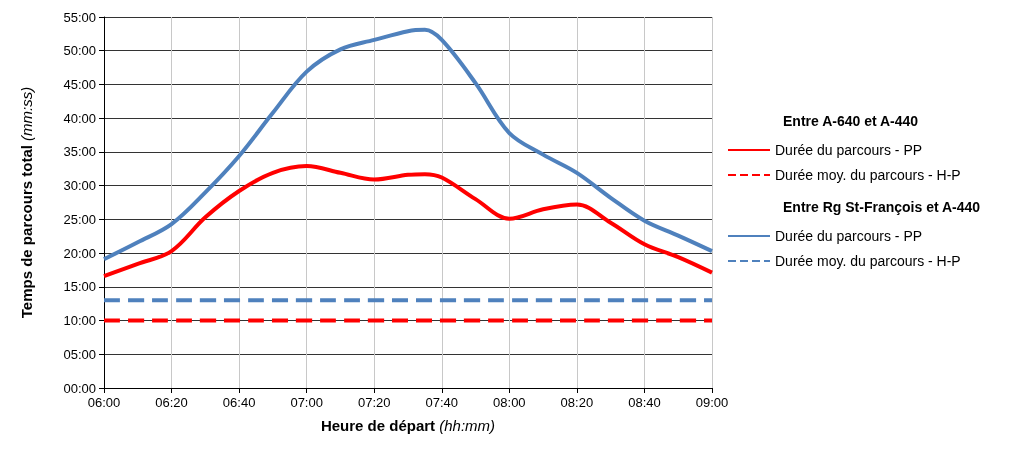 This screenshot has height=450, width=1022. Describe the element at coordinates (577, 402) in the screenshot. I see `x-tick-label: 08:20` at that location.